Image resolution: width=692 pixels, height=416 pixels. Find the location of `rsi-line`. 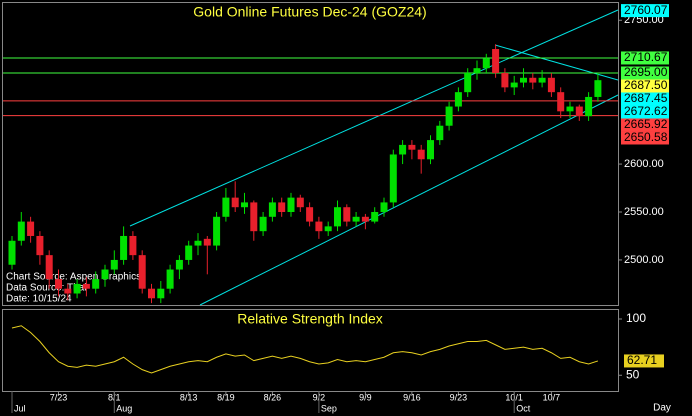

rsi-line is located at coordinates (305, 349).